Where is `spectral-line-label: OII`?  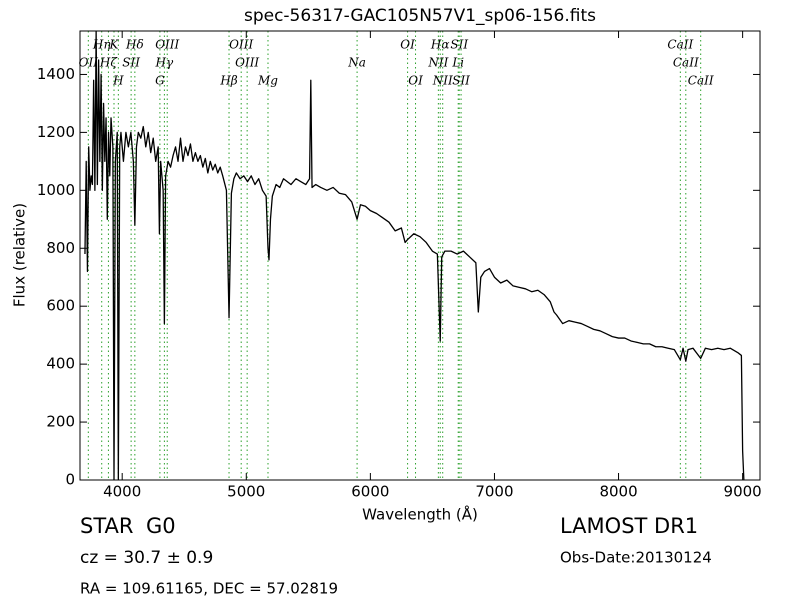 spectral-line-label: OII is located at coordinates (89, 63).